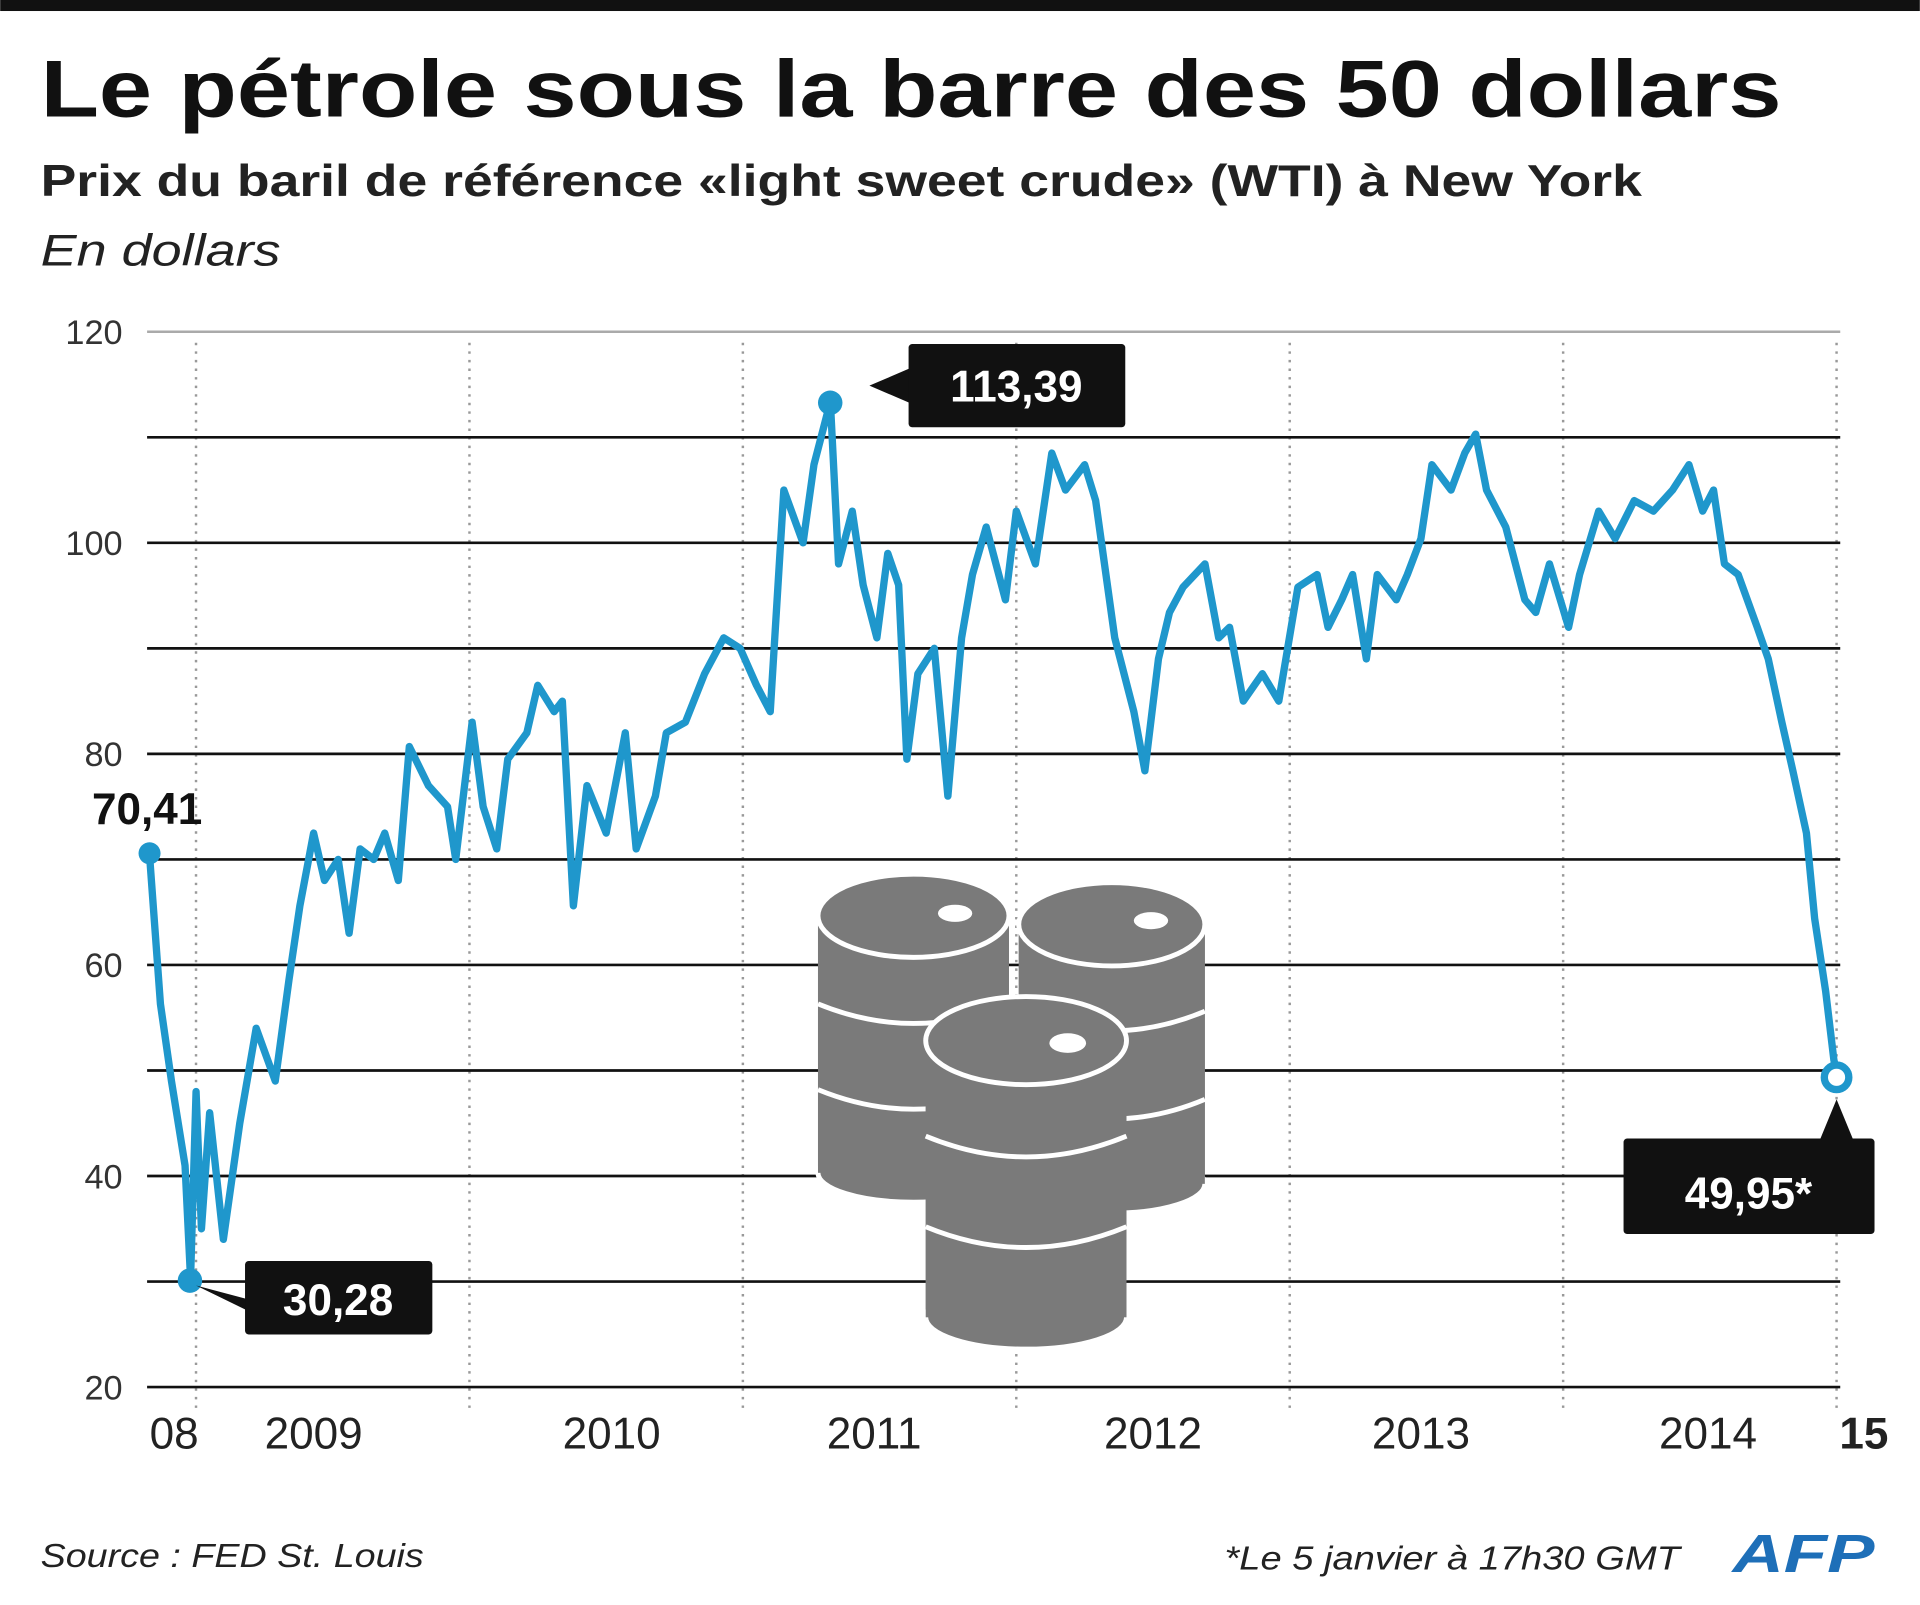 This screenshot has height=1605, width=1920. I want to click on x-tick-label: 2014, so click(1708, 1433).